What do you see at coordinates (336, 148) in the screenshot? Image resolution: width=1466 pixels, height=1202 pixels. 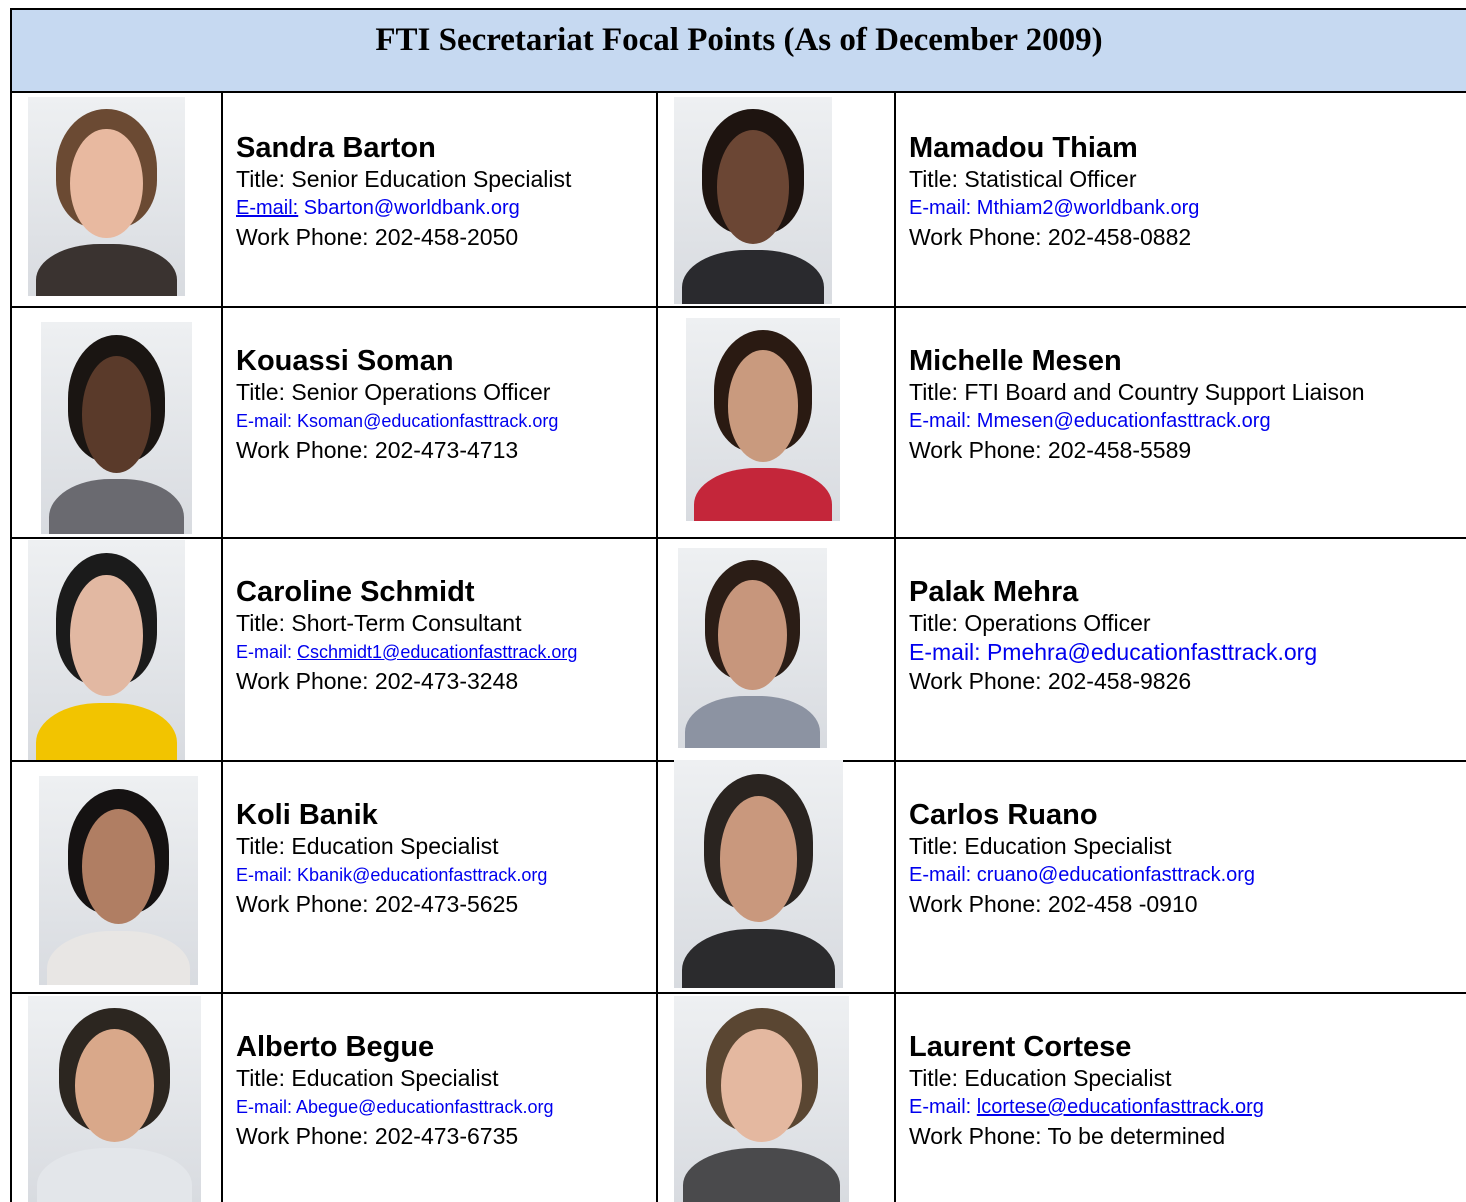 I see `person-name: Sandra Barton` at bounding box center [336, 148].